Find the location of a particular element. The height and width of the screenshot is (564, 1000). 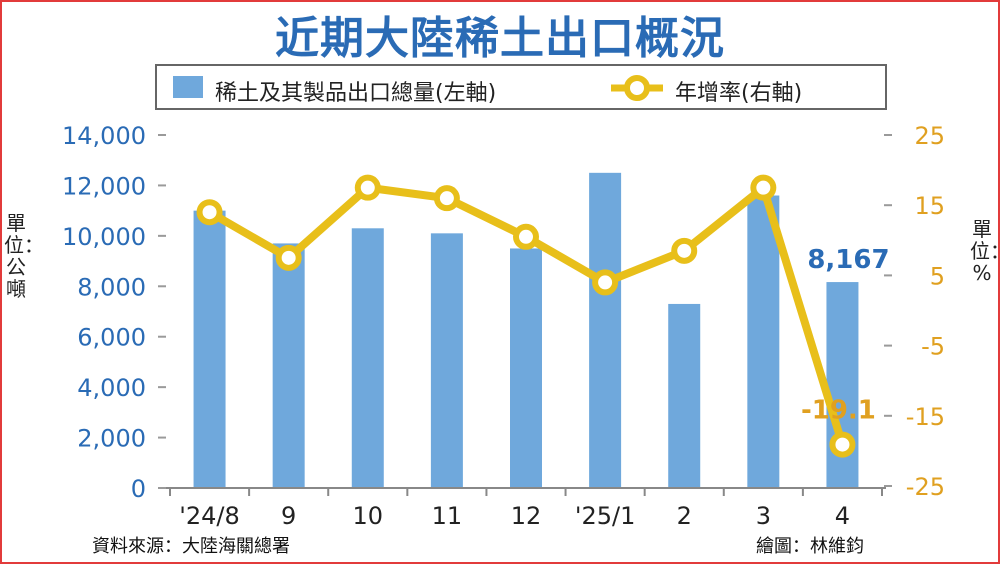

legend-bar-swatch is located at coordinates (188, 87).